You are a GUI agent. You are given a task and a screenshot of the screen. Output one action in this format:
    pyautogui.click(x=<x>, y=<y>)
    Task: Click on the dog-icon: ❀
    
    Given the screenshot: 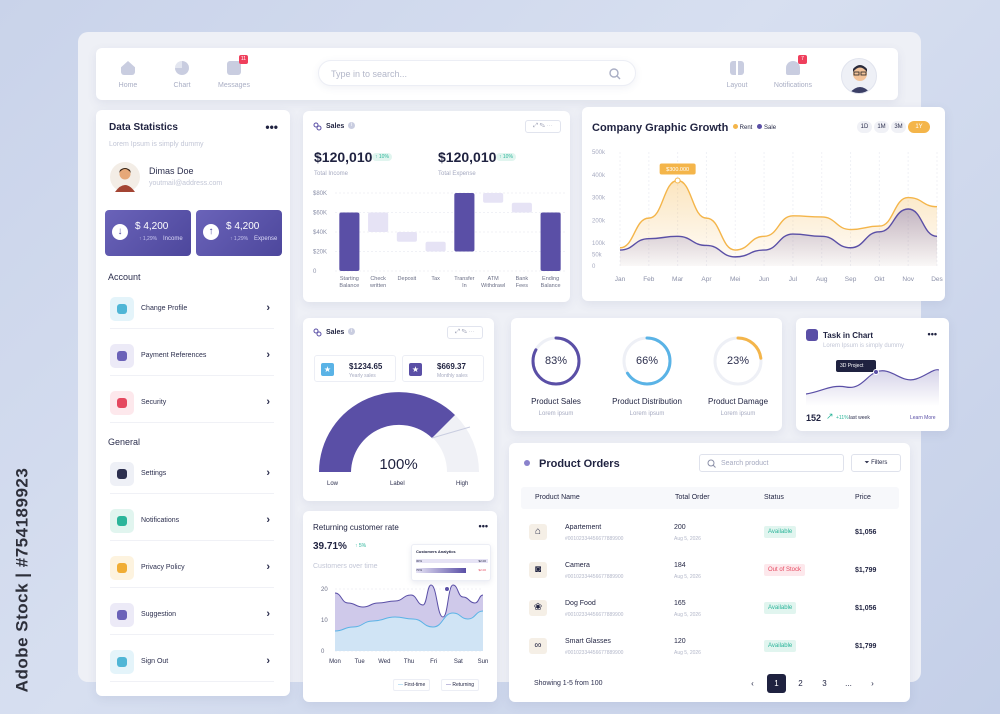 What is the action you would take?
    pyautogui.click(x=538, y=608)
    